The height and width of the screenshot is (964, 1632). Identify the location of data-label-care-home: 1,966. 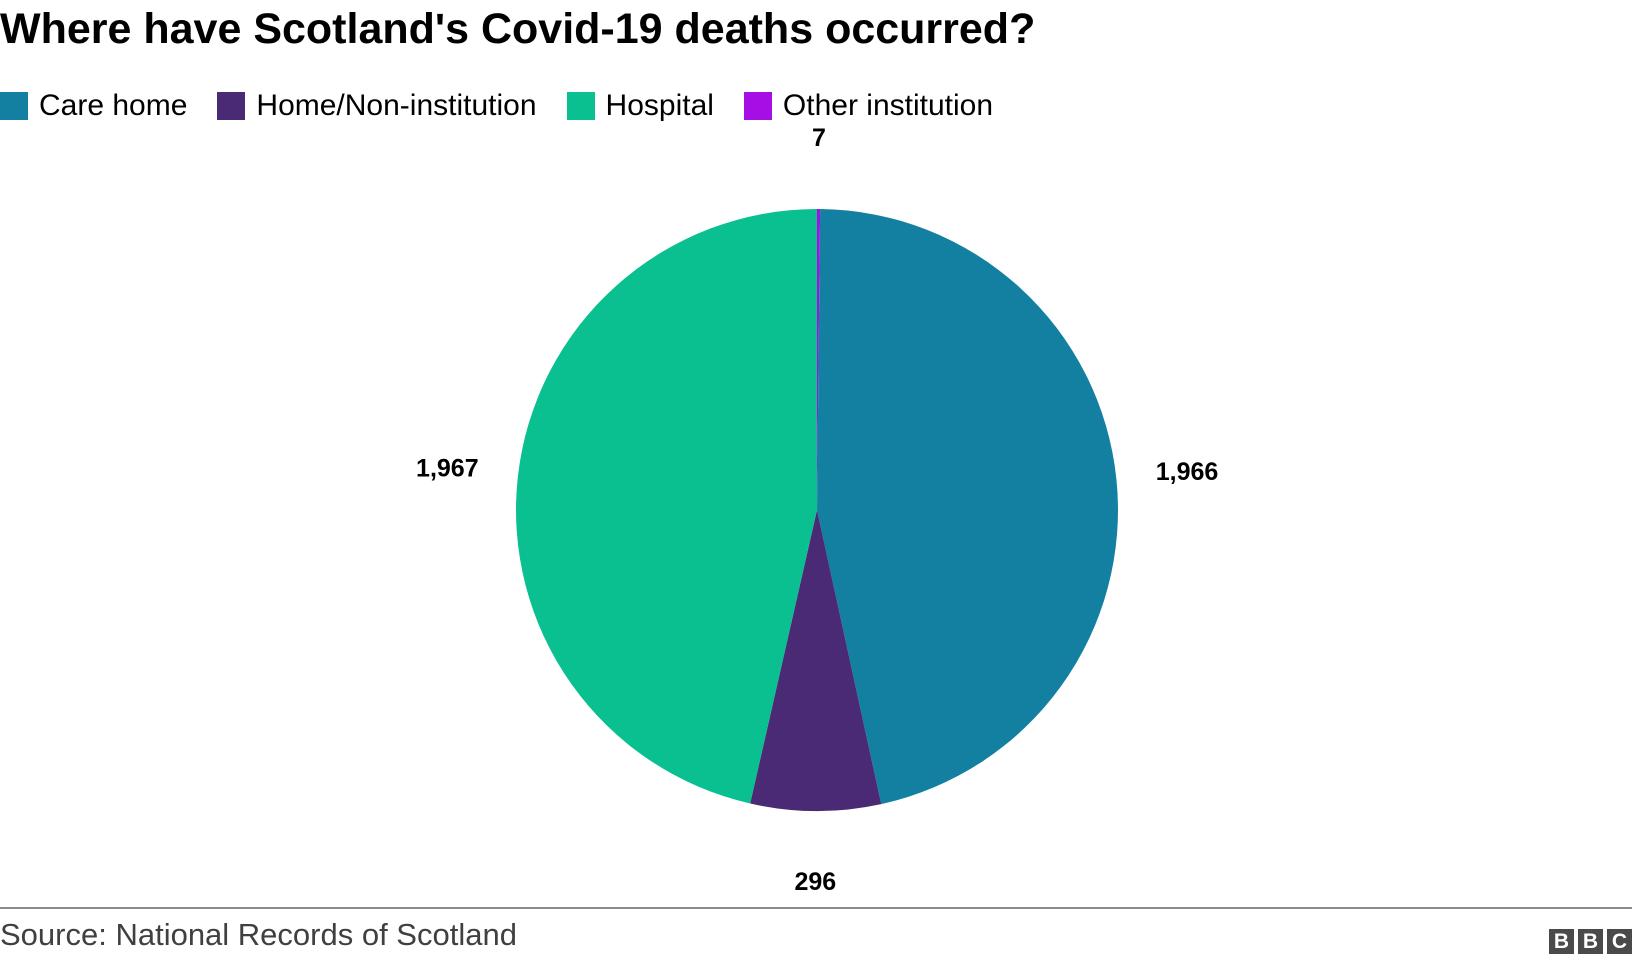
(1187, 472).